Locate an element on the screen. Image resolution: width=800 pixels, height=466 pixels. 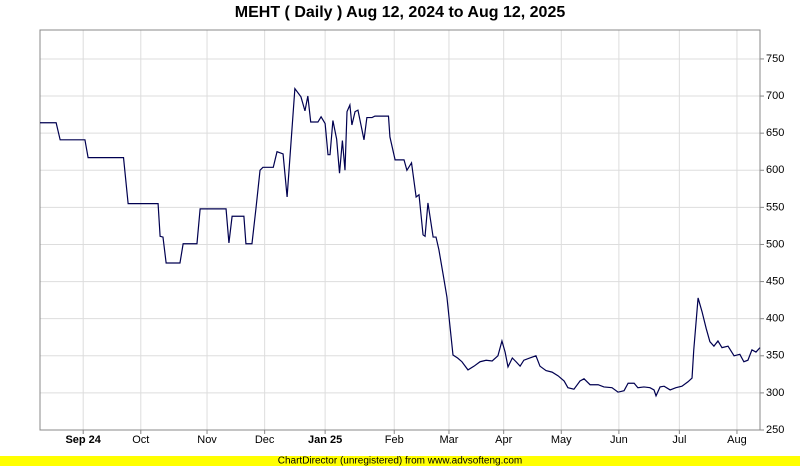
x-tick-label: Jan 25 is located at coordinates (325, 440).